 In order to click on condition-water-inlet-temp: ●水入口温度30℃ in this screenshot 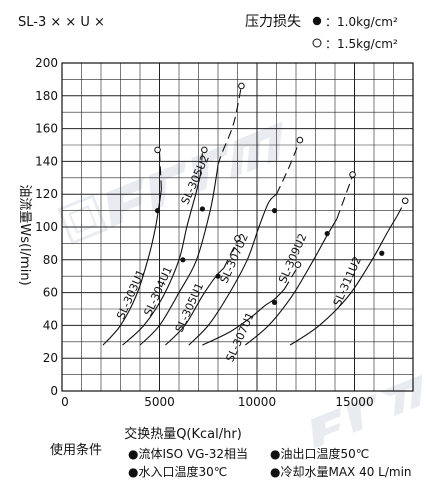, I will do `click(177, 471)`.